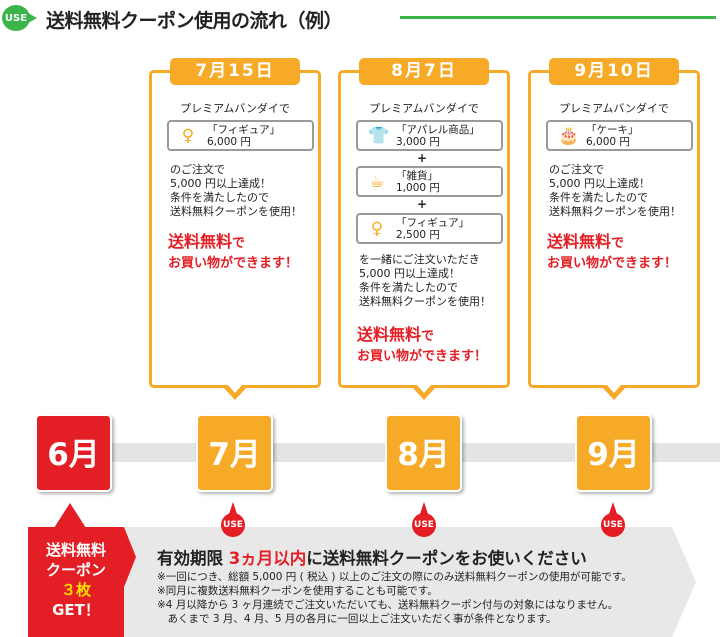 The height and width of the screenshot is (637, 720). What do you see at coordinates (234, 453) in the screenshot?
I see `month-july: 7月` at bounding box center [234, 453].